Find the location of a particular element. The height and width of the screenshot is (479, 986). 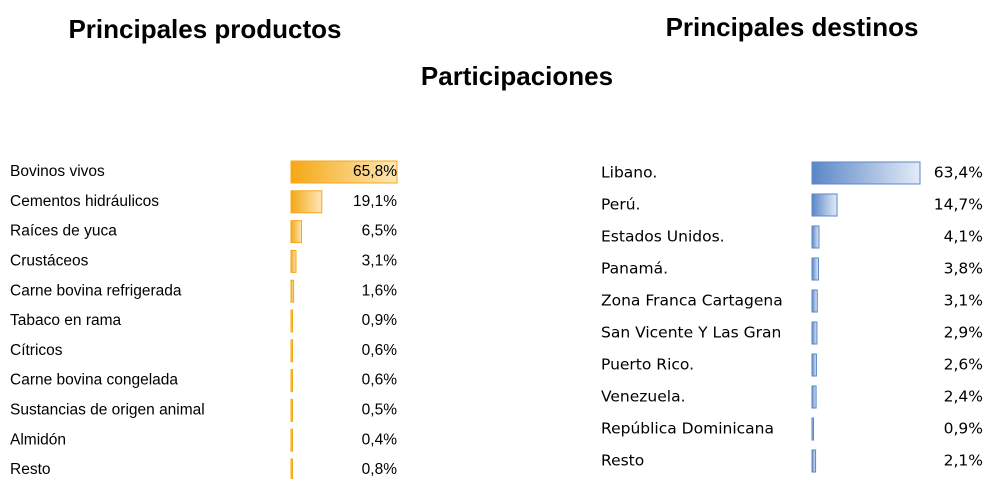

category-label: Sustancias de origen animal is located at coordinates (107, 409).